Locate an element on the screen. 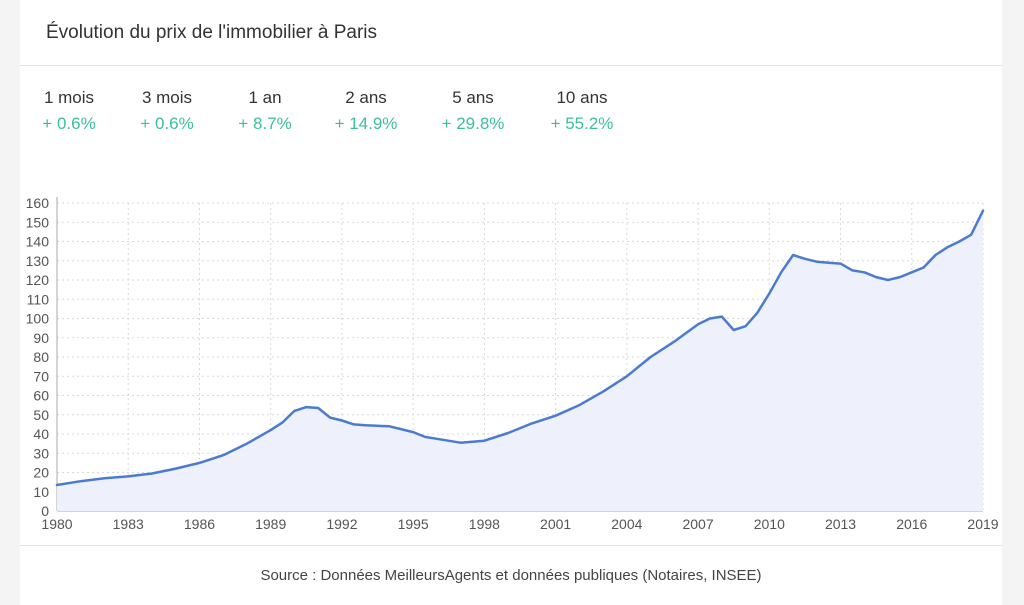 This screenshot has width=1024, height=605. y-tick-label: 130 is located at coordinates (38, 261).